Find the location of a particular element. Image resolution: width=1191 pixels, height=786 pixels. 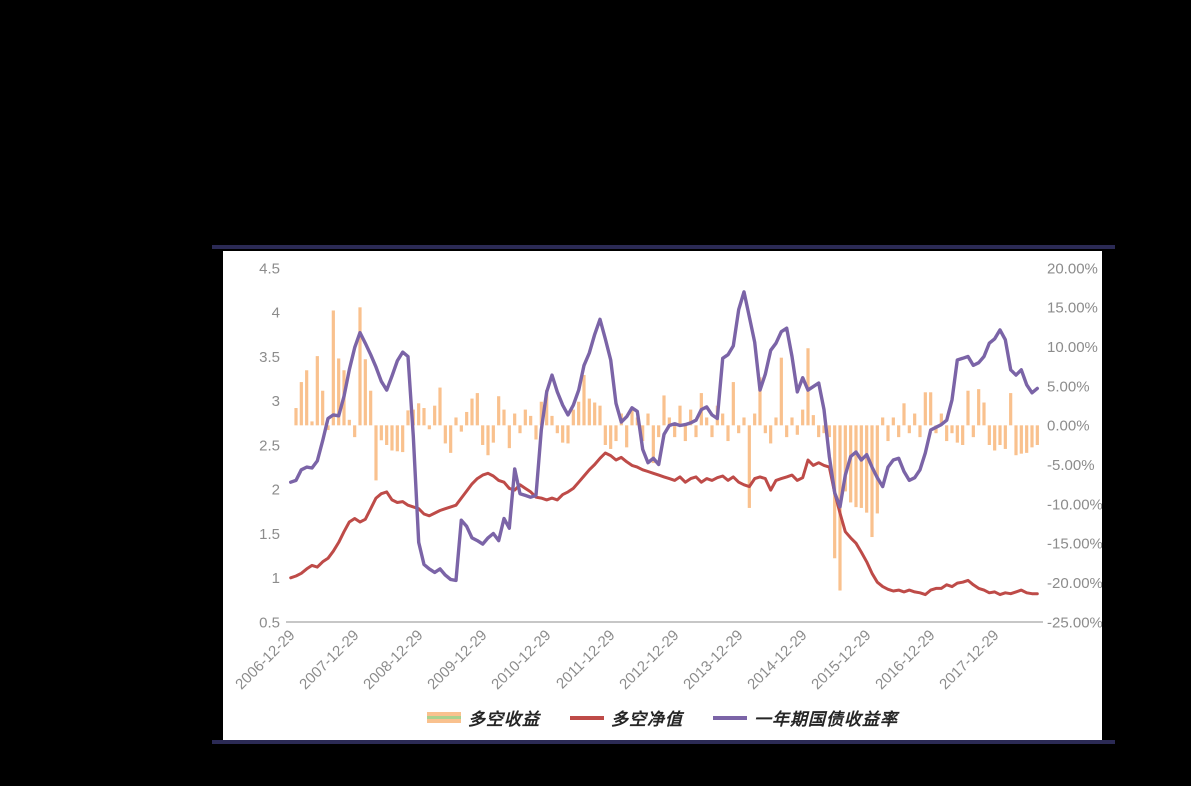

legend-item-1y-treasury-yield: 一年期国债收益率 is located at coordinates (805, 717).